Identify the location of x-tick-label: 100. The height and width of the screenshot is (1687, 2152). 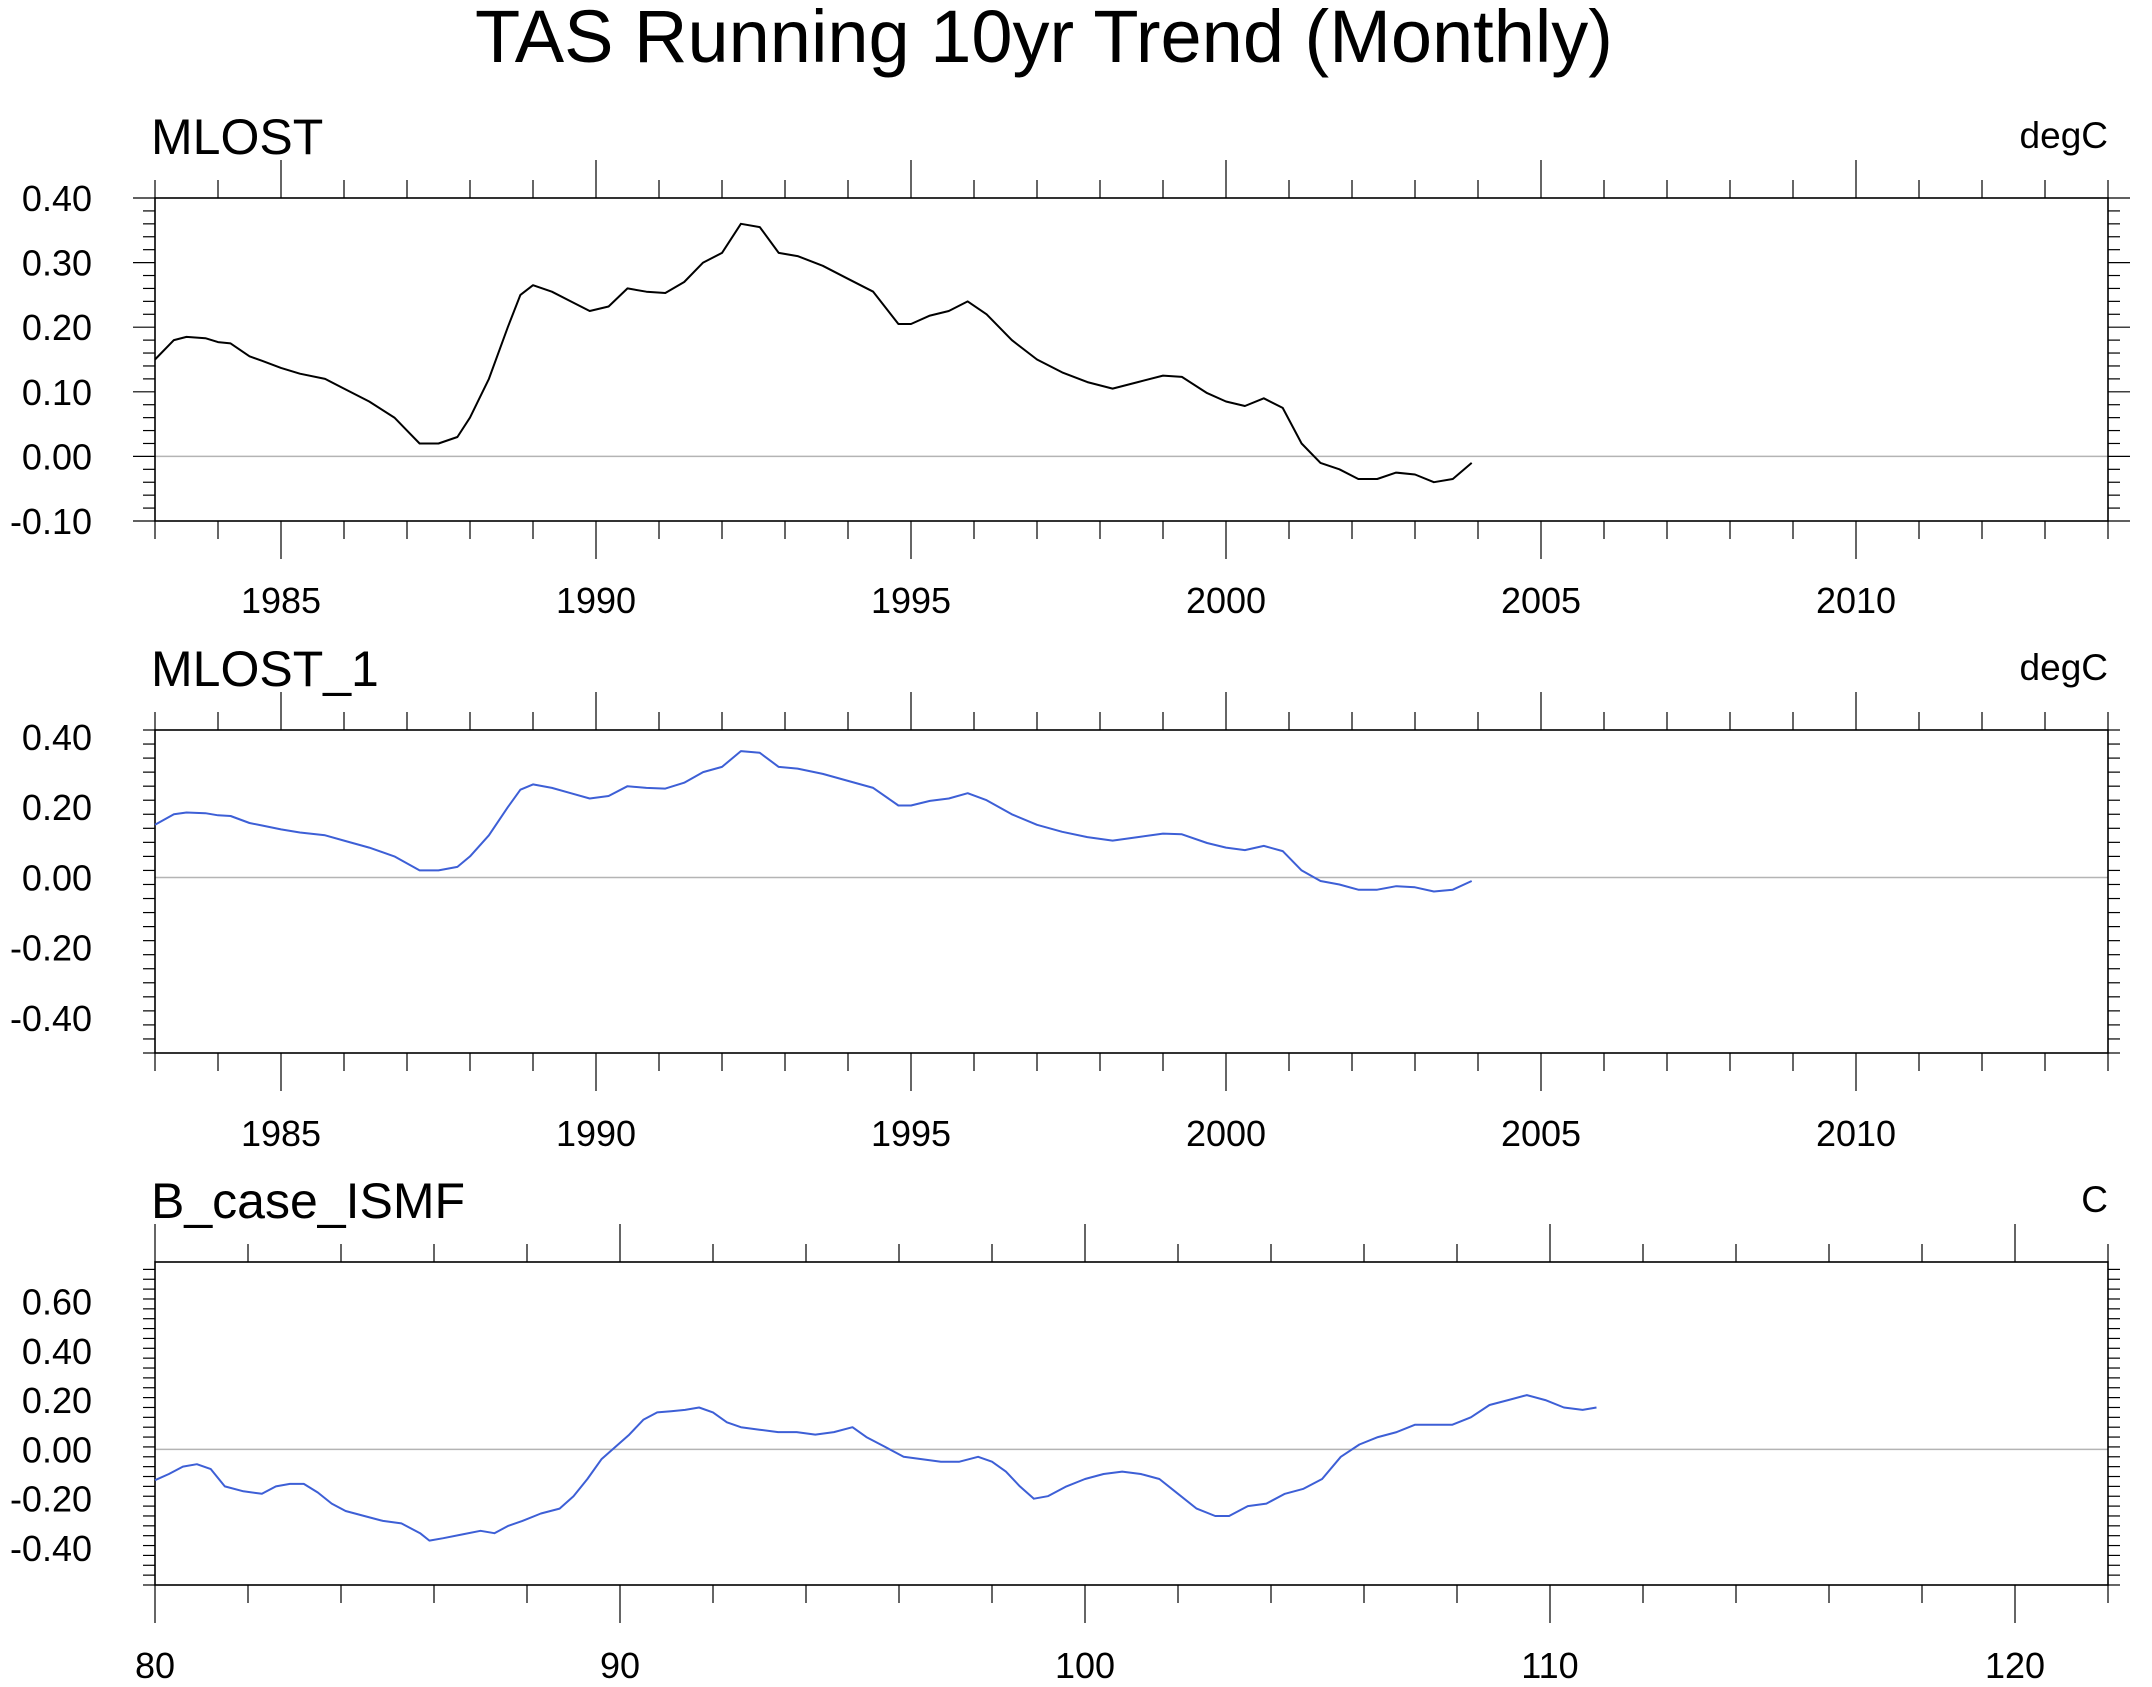
(1085, 1665).